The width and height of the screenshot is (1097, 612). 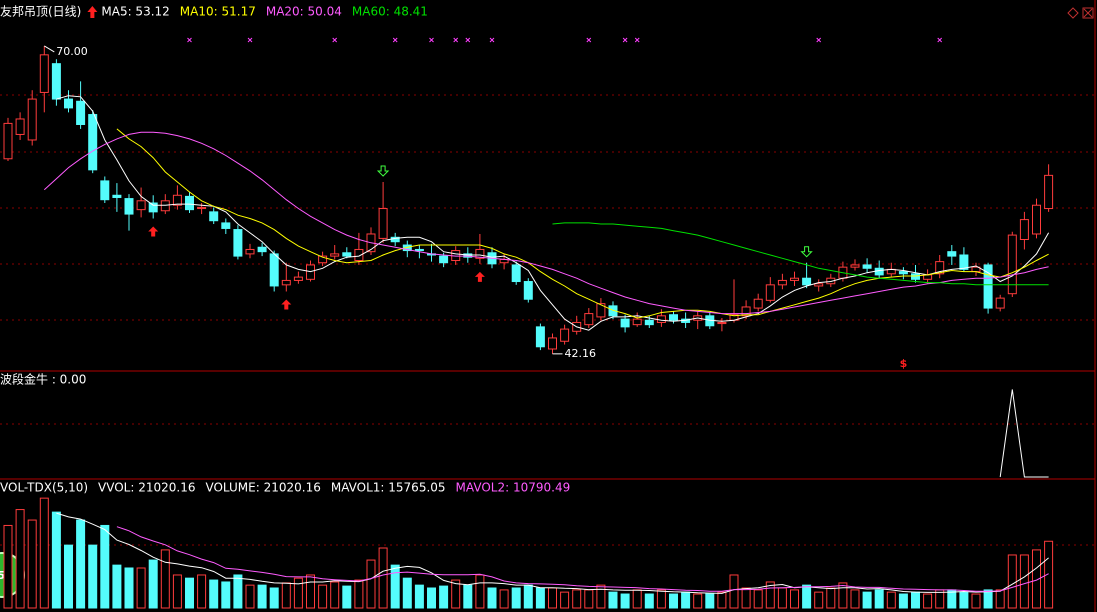 What do you see at coordinates (43, 379) in the screenshot?
I see `indicator-title: 波段金牛 : 0.00` at bounding box center [43, 379].